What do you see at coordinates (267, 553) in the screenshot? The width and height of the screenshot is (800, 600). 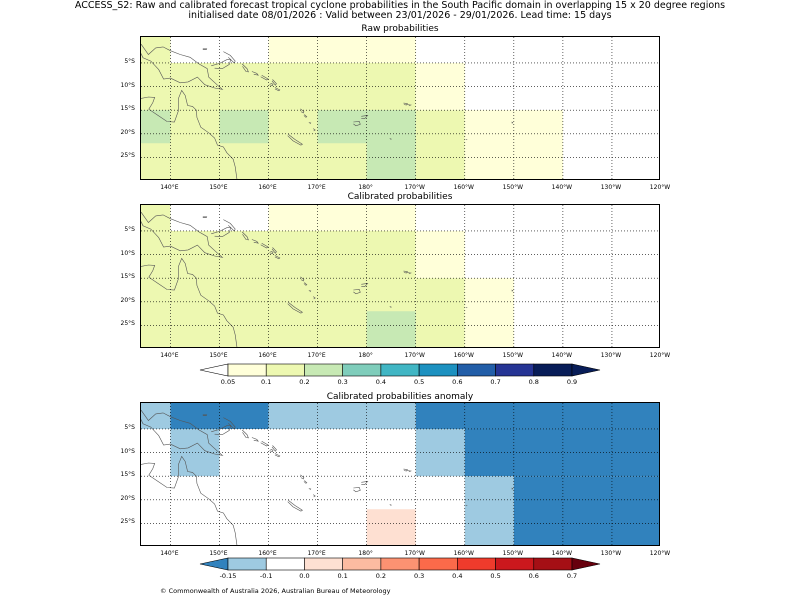 I see `longitude-tick-label: 160°E` at bounding box center [267, 553].